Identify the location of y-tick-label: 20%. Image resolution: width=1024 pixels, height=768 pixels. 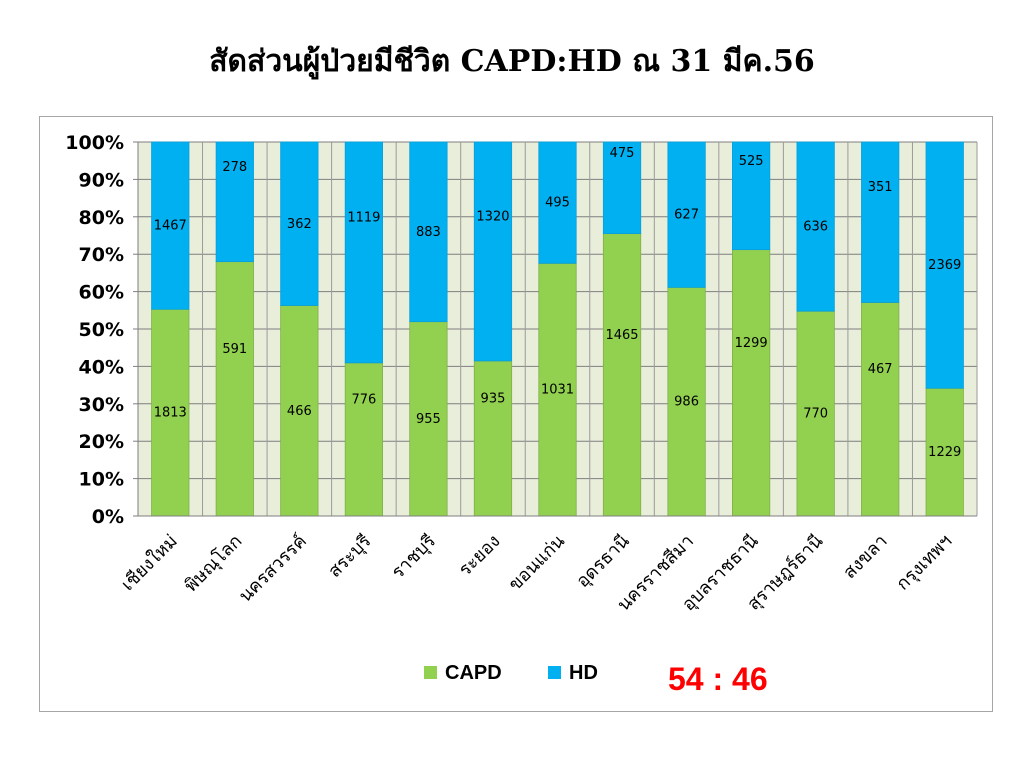
(101, 442).